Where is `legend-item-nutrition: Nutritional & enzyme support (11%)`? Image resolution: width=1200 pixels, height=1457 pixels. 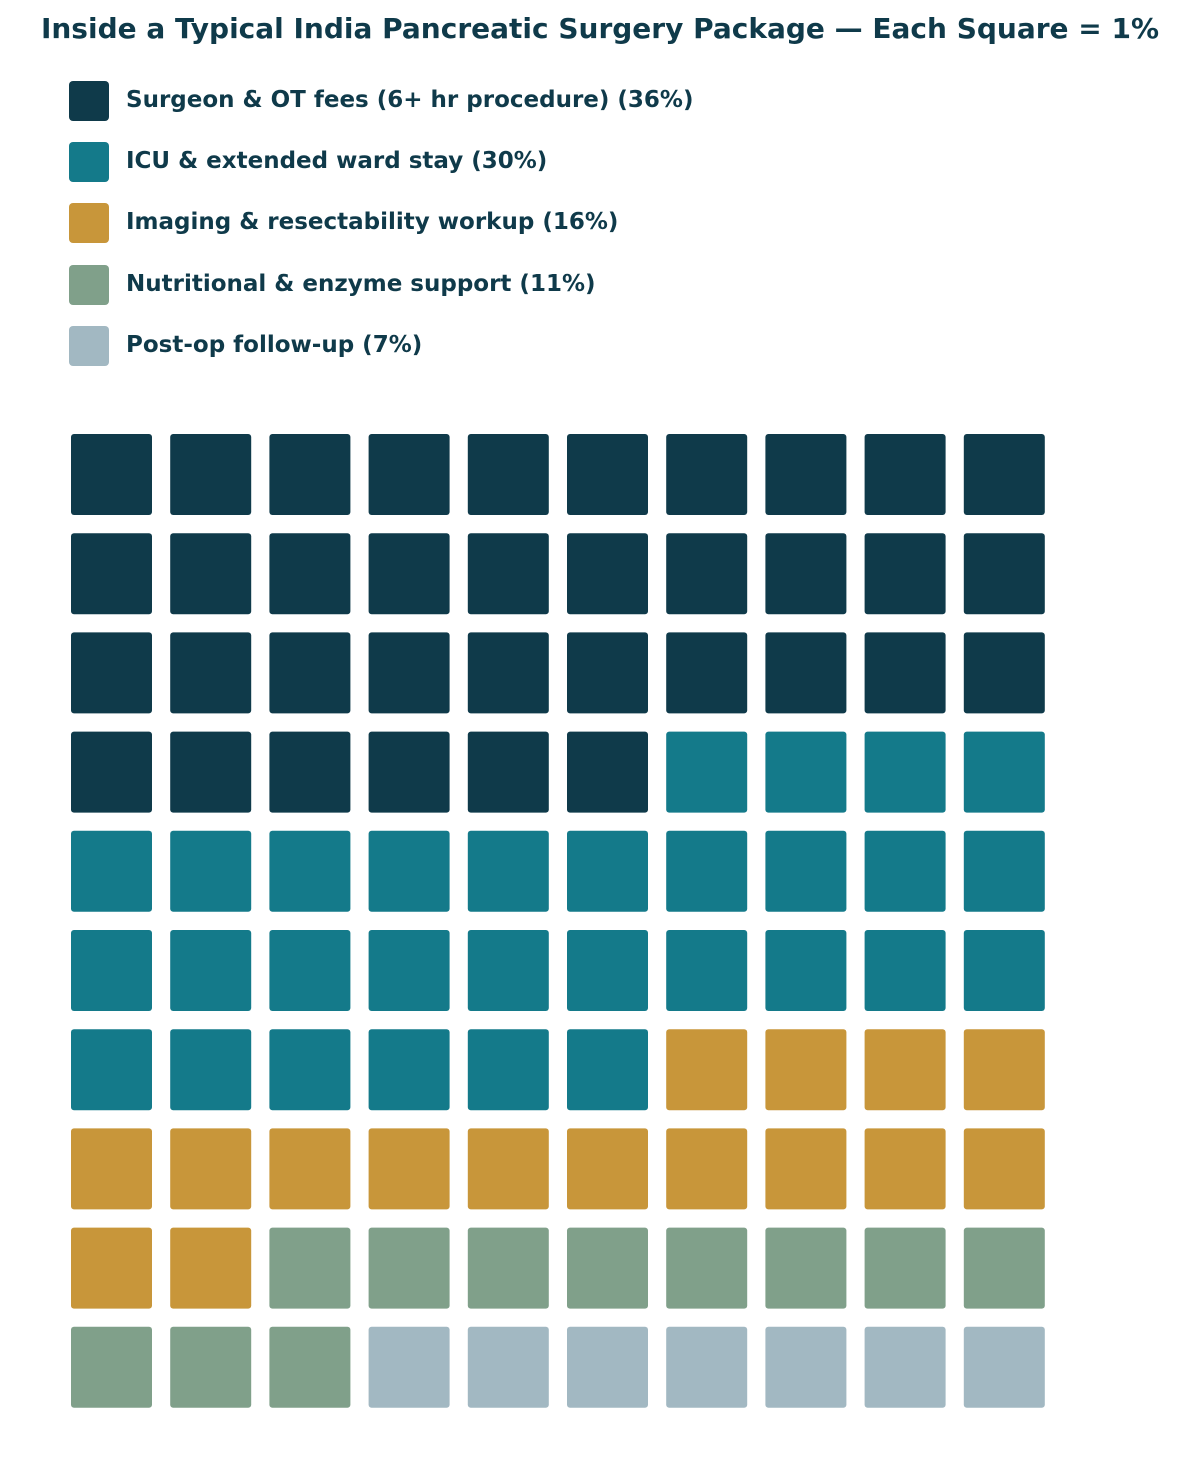
legend-item-nutrition: Nutritional & enzyme support (11%) is located at coordinates (519, 285).